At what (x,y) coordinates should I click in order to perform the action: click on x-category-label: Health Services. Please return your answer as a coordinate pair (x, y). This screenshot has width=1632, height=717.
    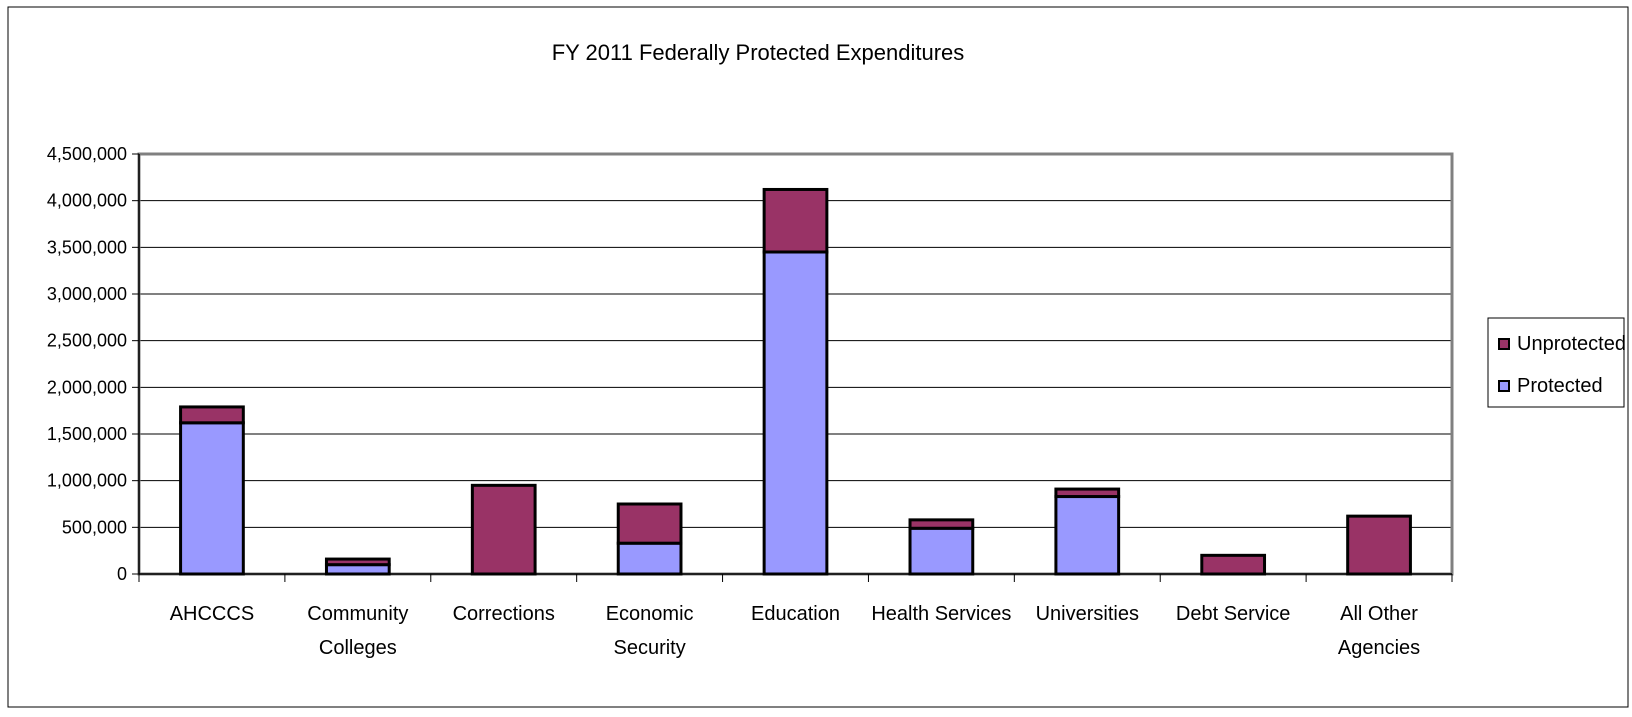
    Looking at the image, I should click on (941, 614).